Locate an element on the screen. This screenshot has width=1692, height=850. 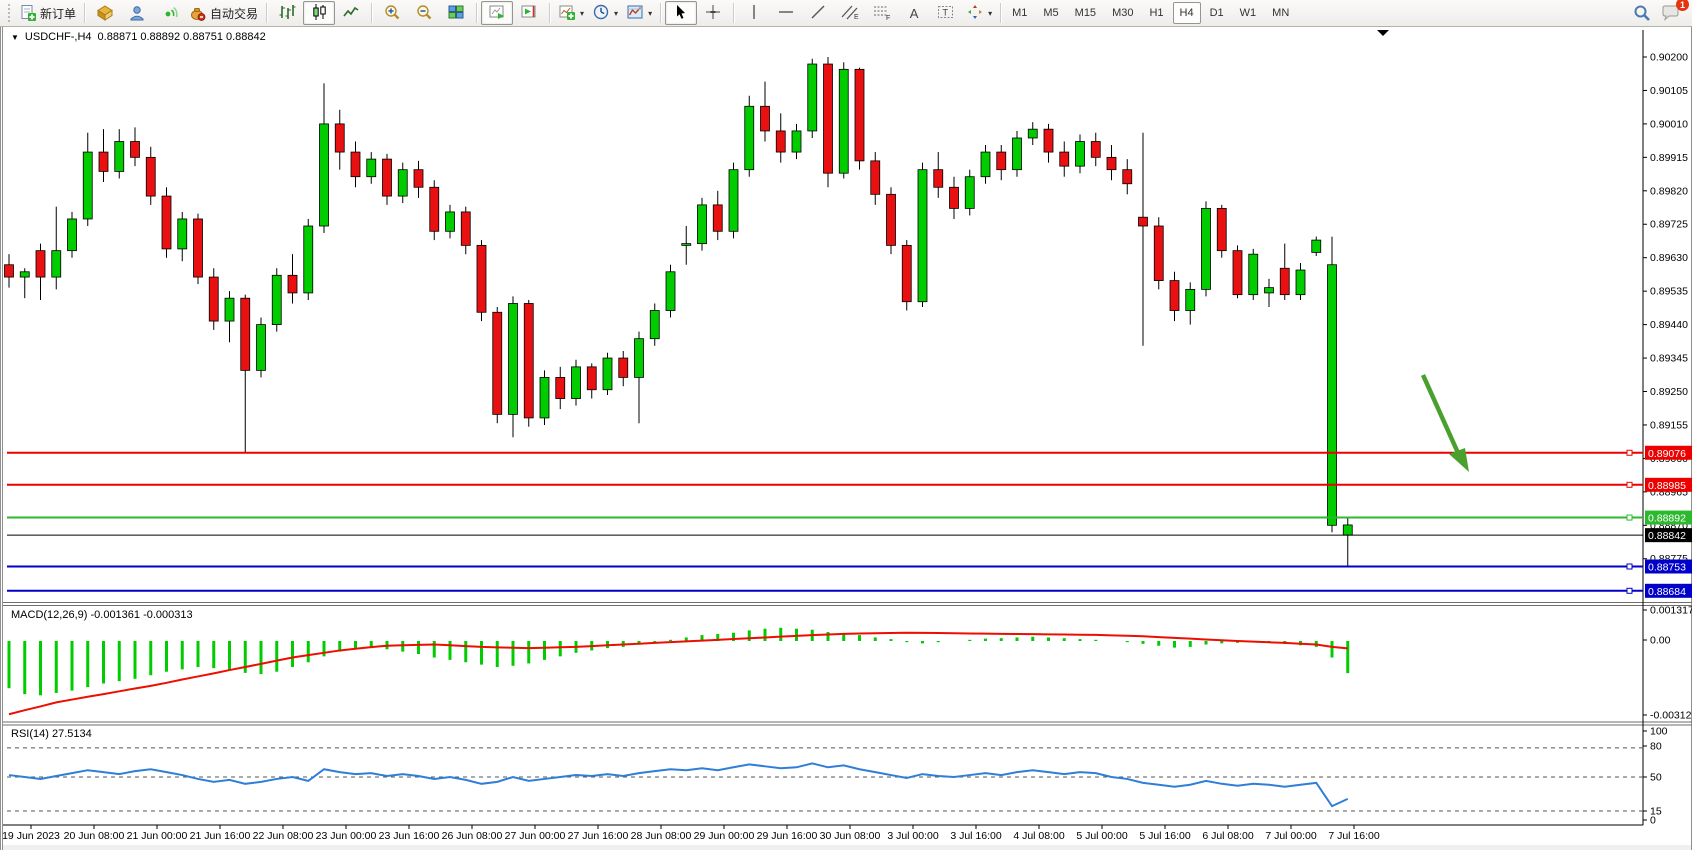
tile-windows-button is located at coordinates (456, 13).